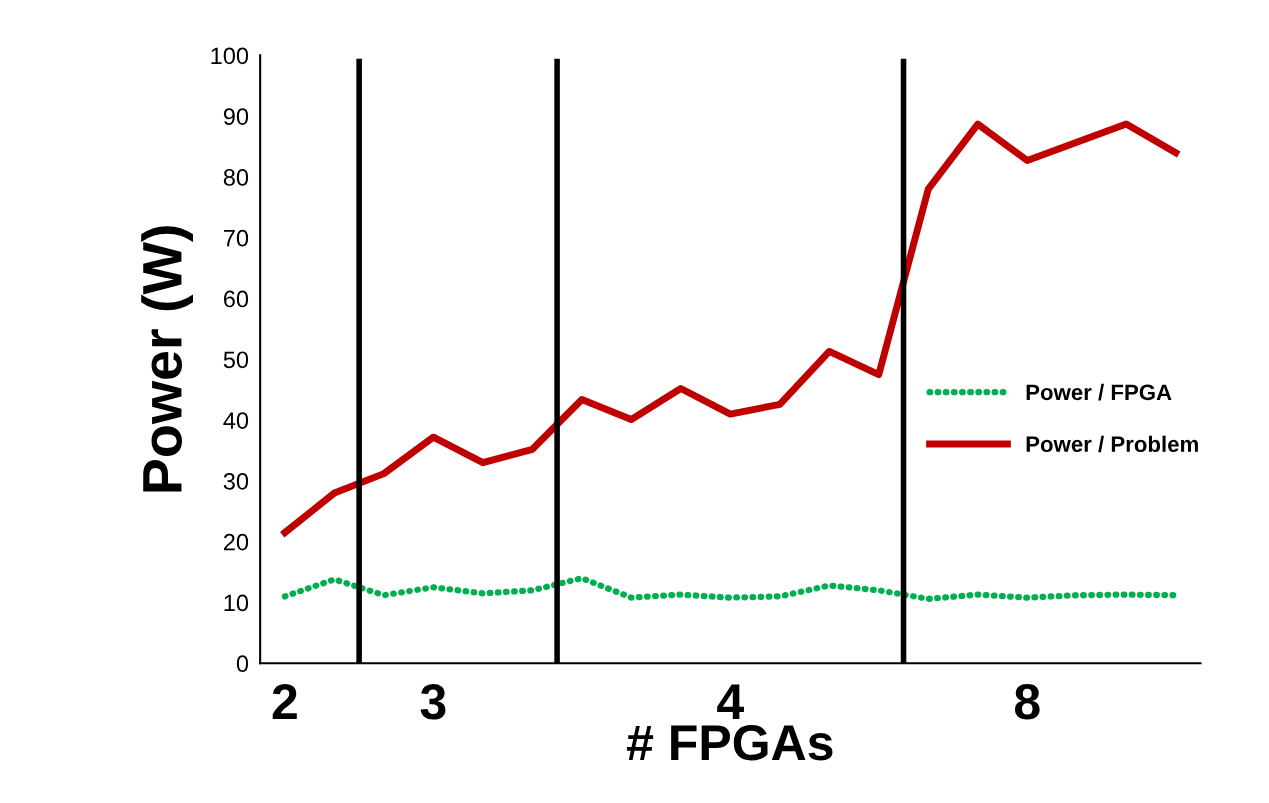 The image size is (1269, 803). I want to click on y-tick-label: 30, so click(236, 481).